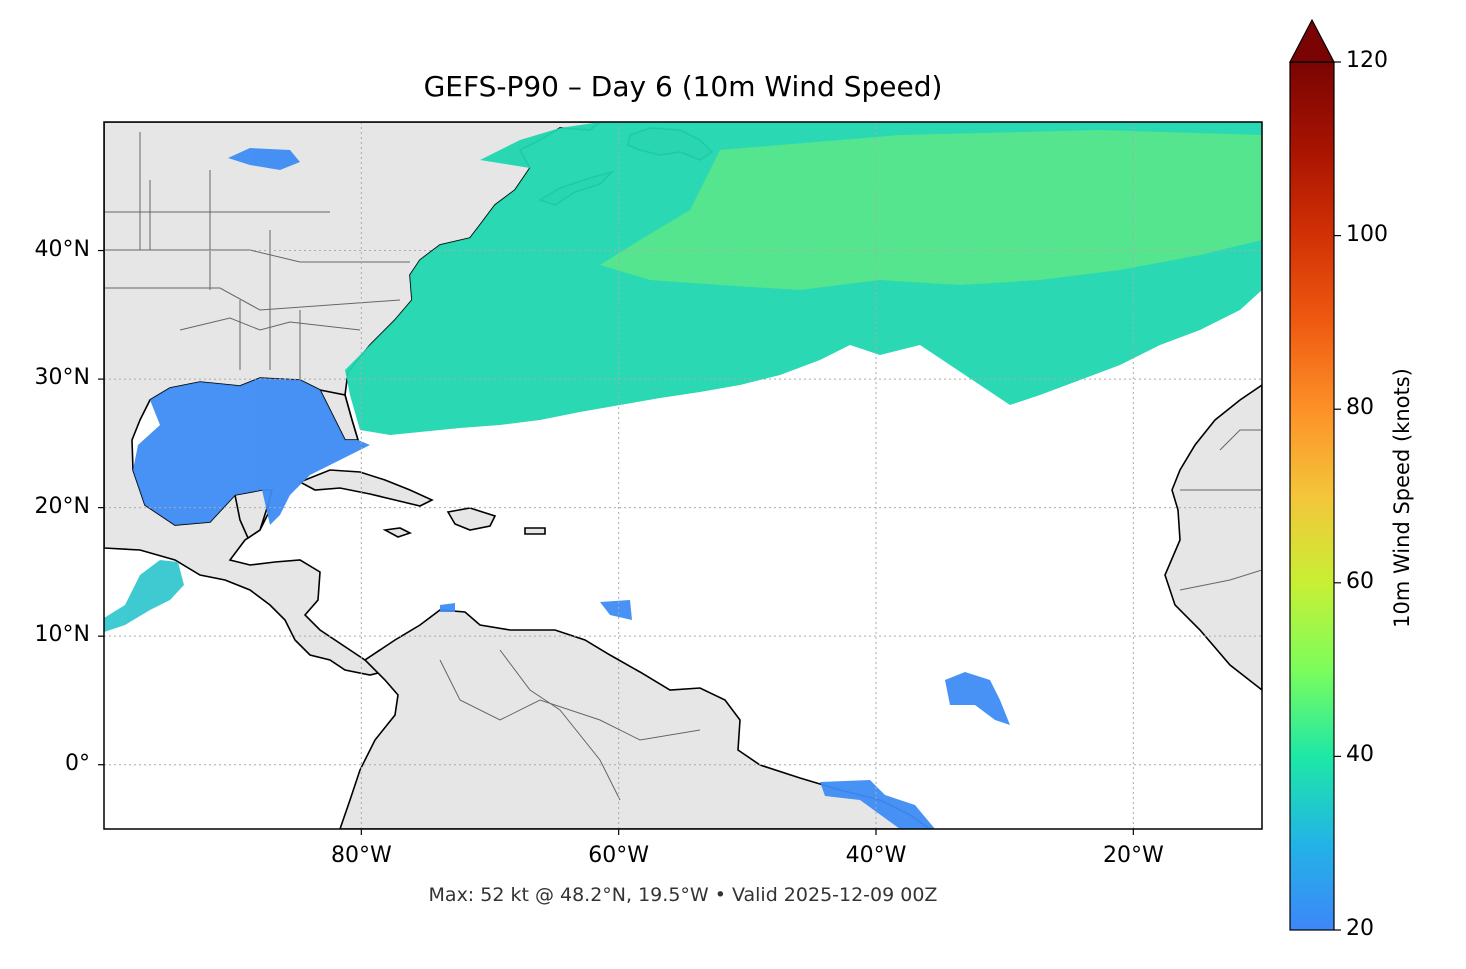  What do you see at coordinates (1402, 498) in the screenshot?
I see `colorbar-label: 10m Wind Speed (knots)` at bounding box center [1402, 498].